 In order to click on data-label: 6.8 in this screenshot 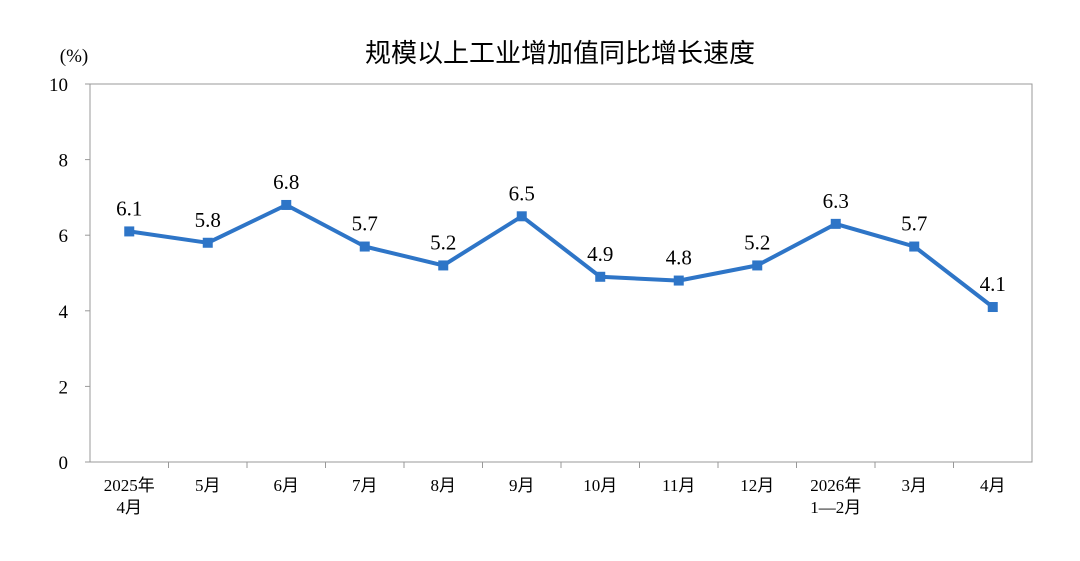, I will do `click(286, 182)`.